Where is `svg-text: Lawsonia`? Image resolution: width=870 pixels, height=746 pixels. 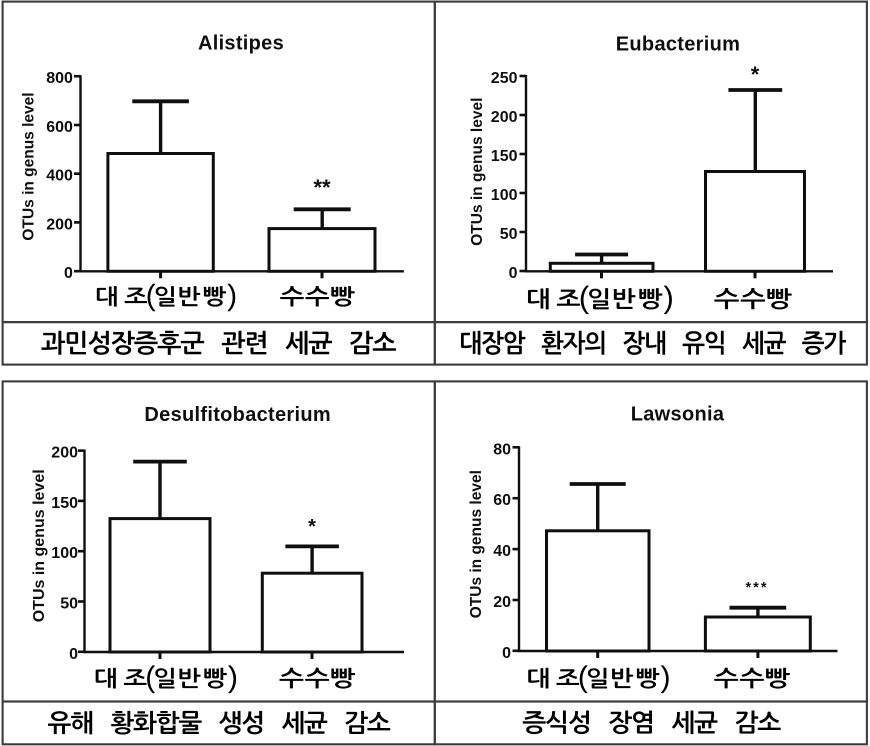
svg-text: Lawsonia is located at coordinates (678, 415).